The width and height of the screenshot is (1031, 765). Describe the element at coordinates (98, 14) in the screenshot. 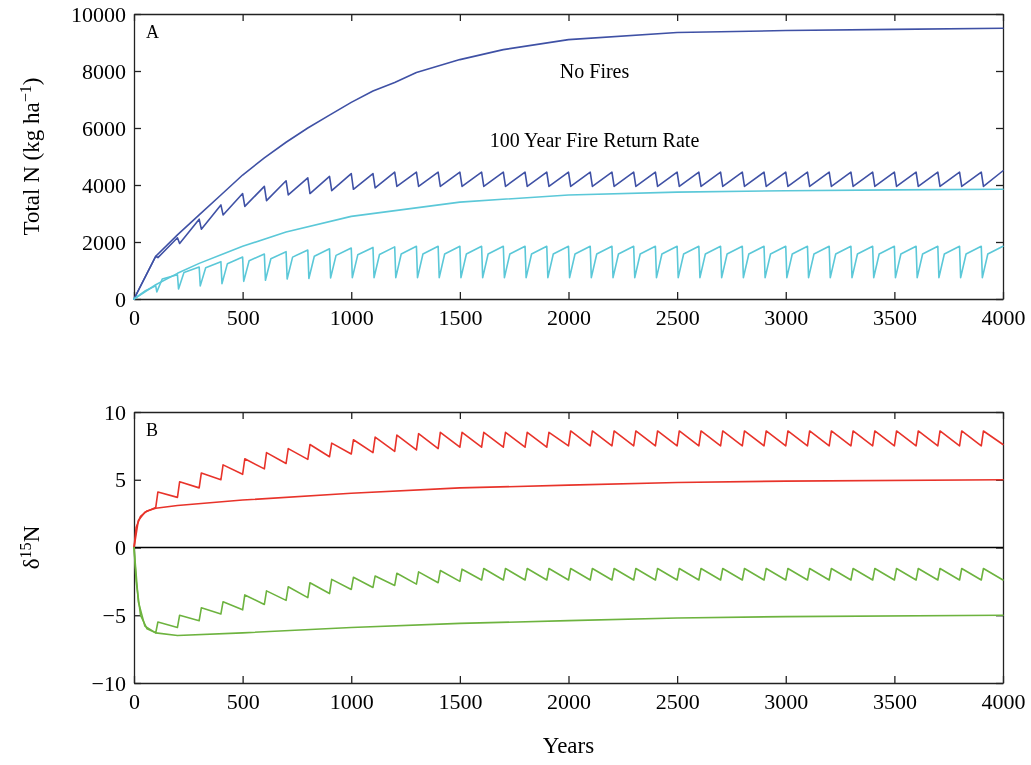

I see `y-tick-label: 10000` at that location.